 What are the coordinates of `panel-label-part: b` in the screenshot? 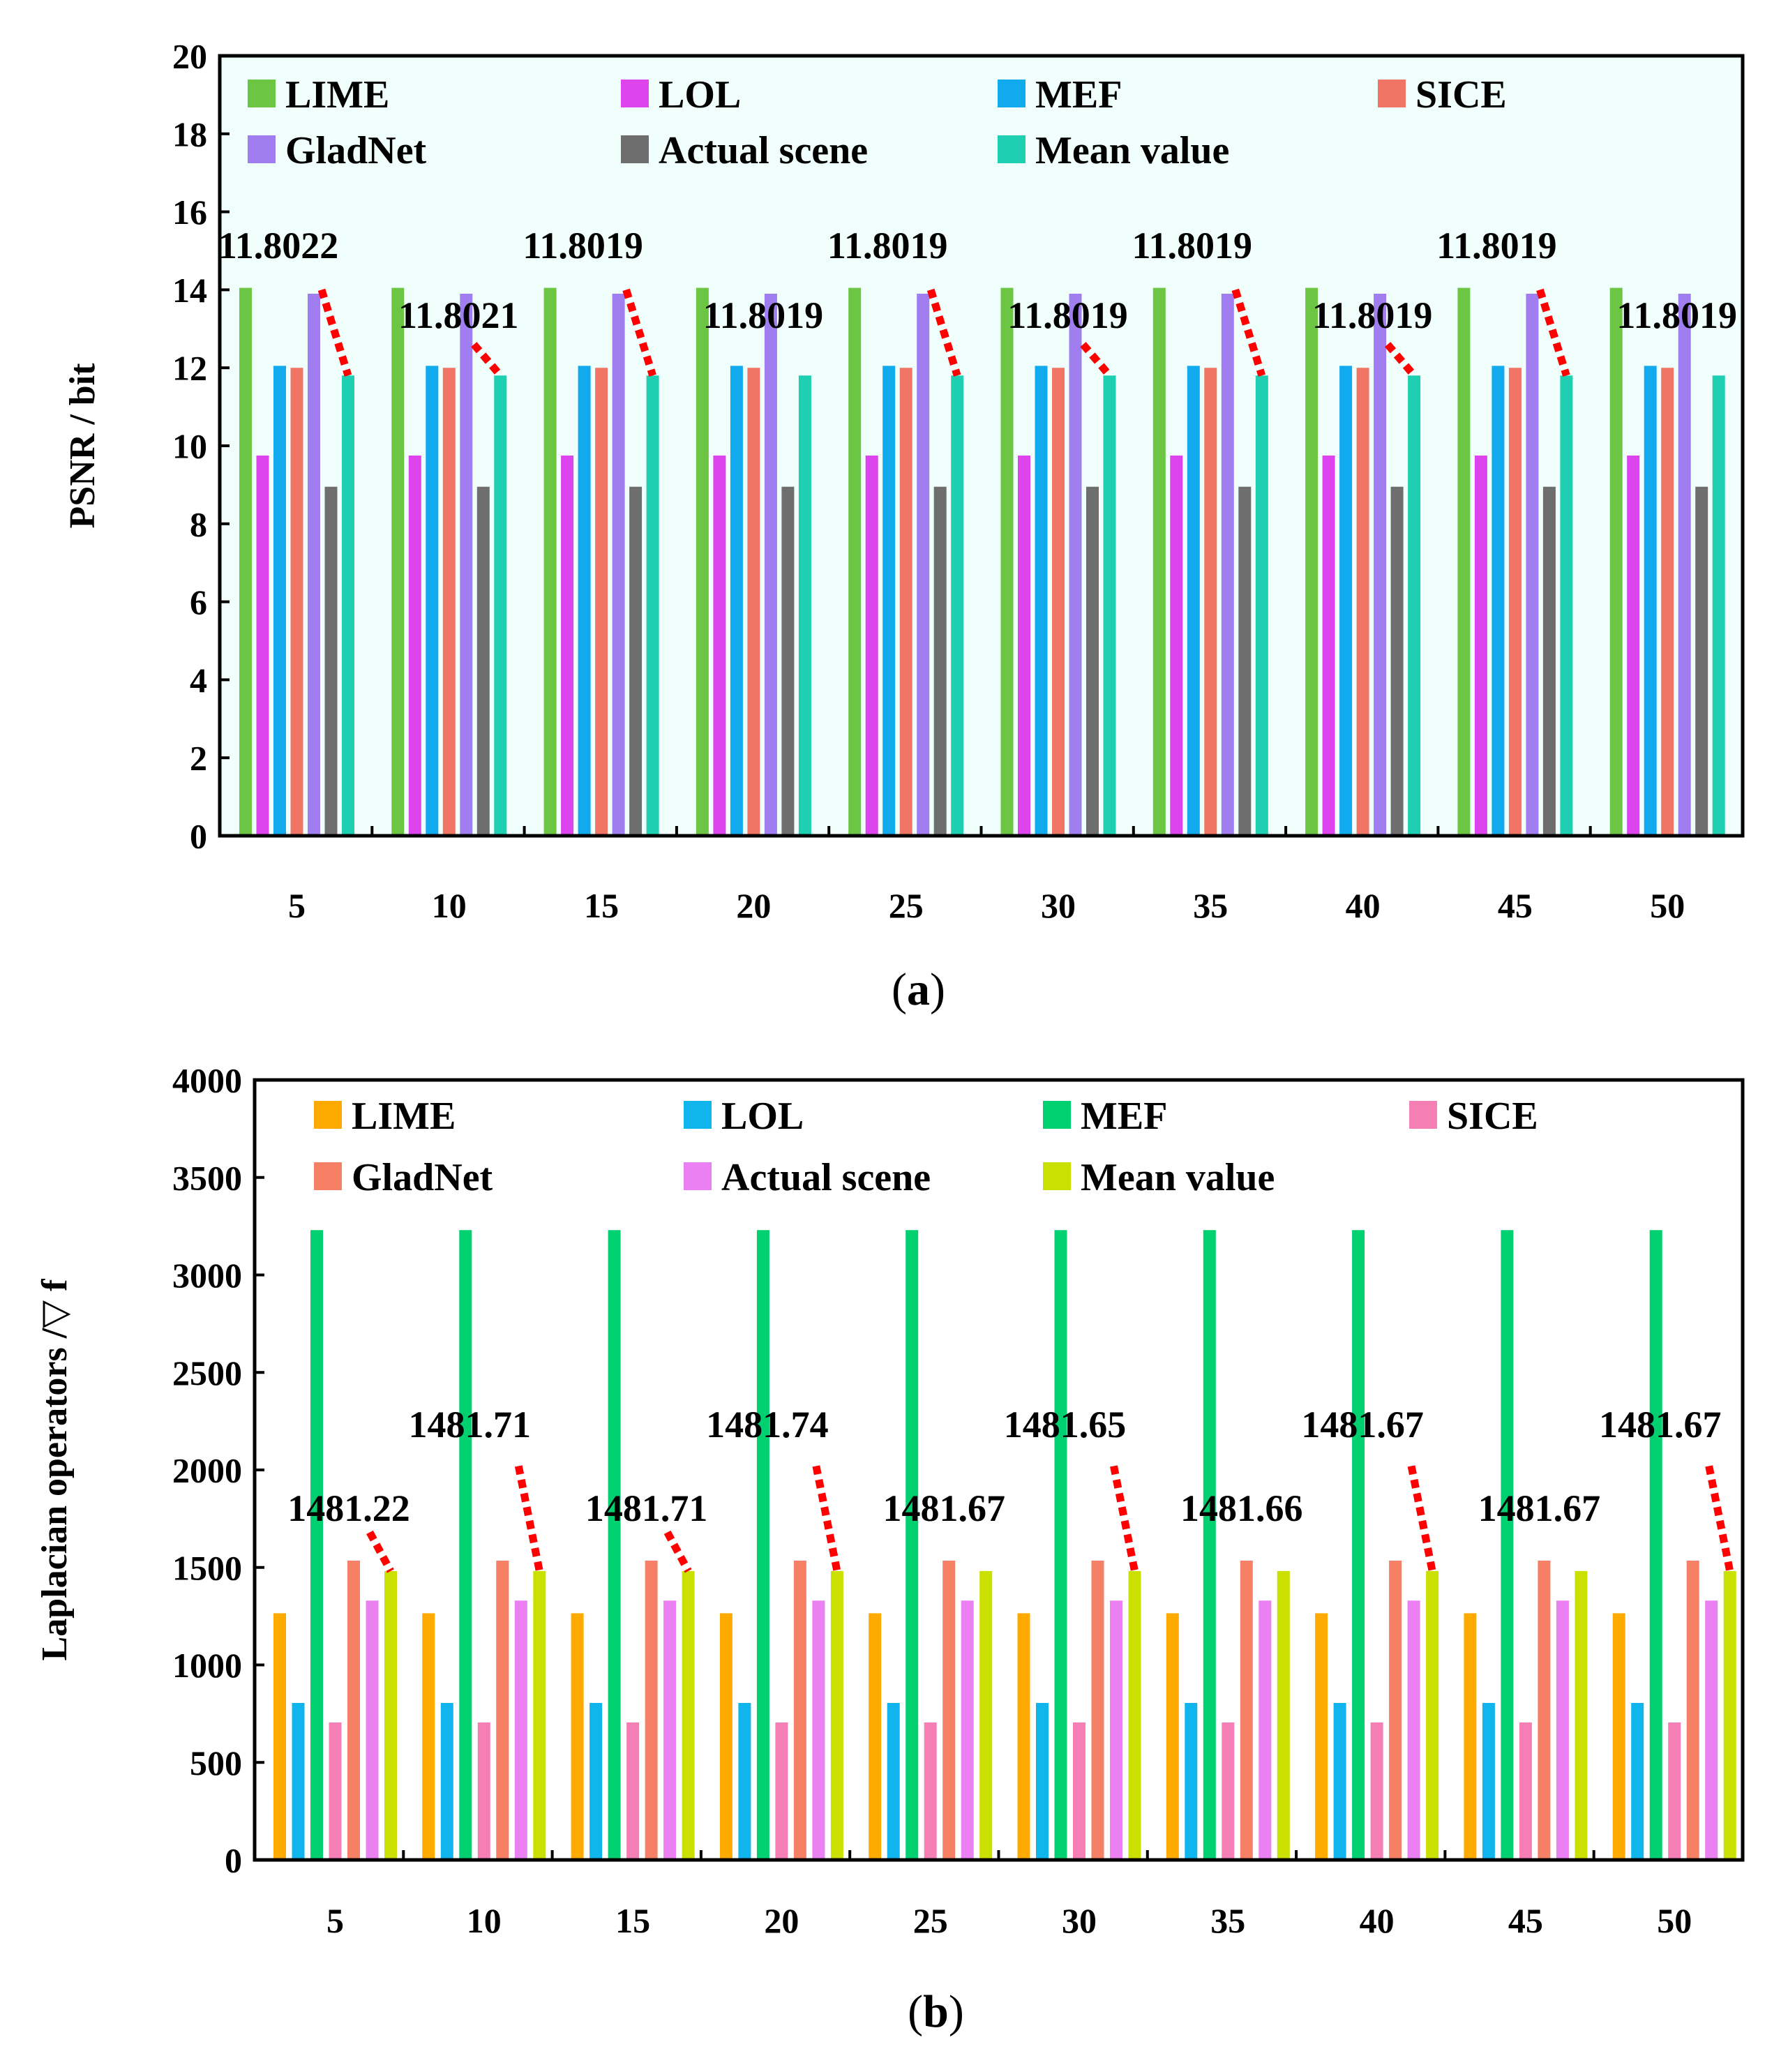 It's located at (936, 2011).